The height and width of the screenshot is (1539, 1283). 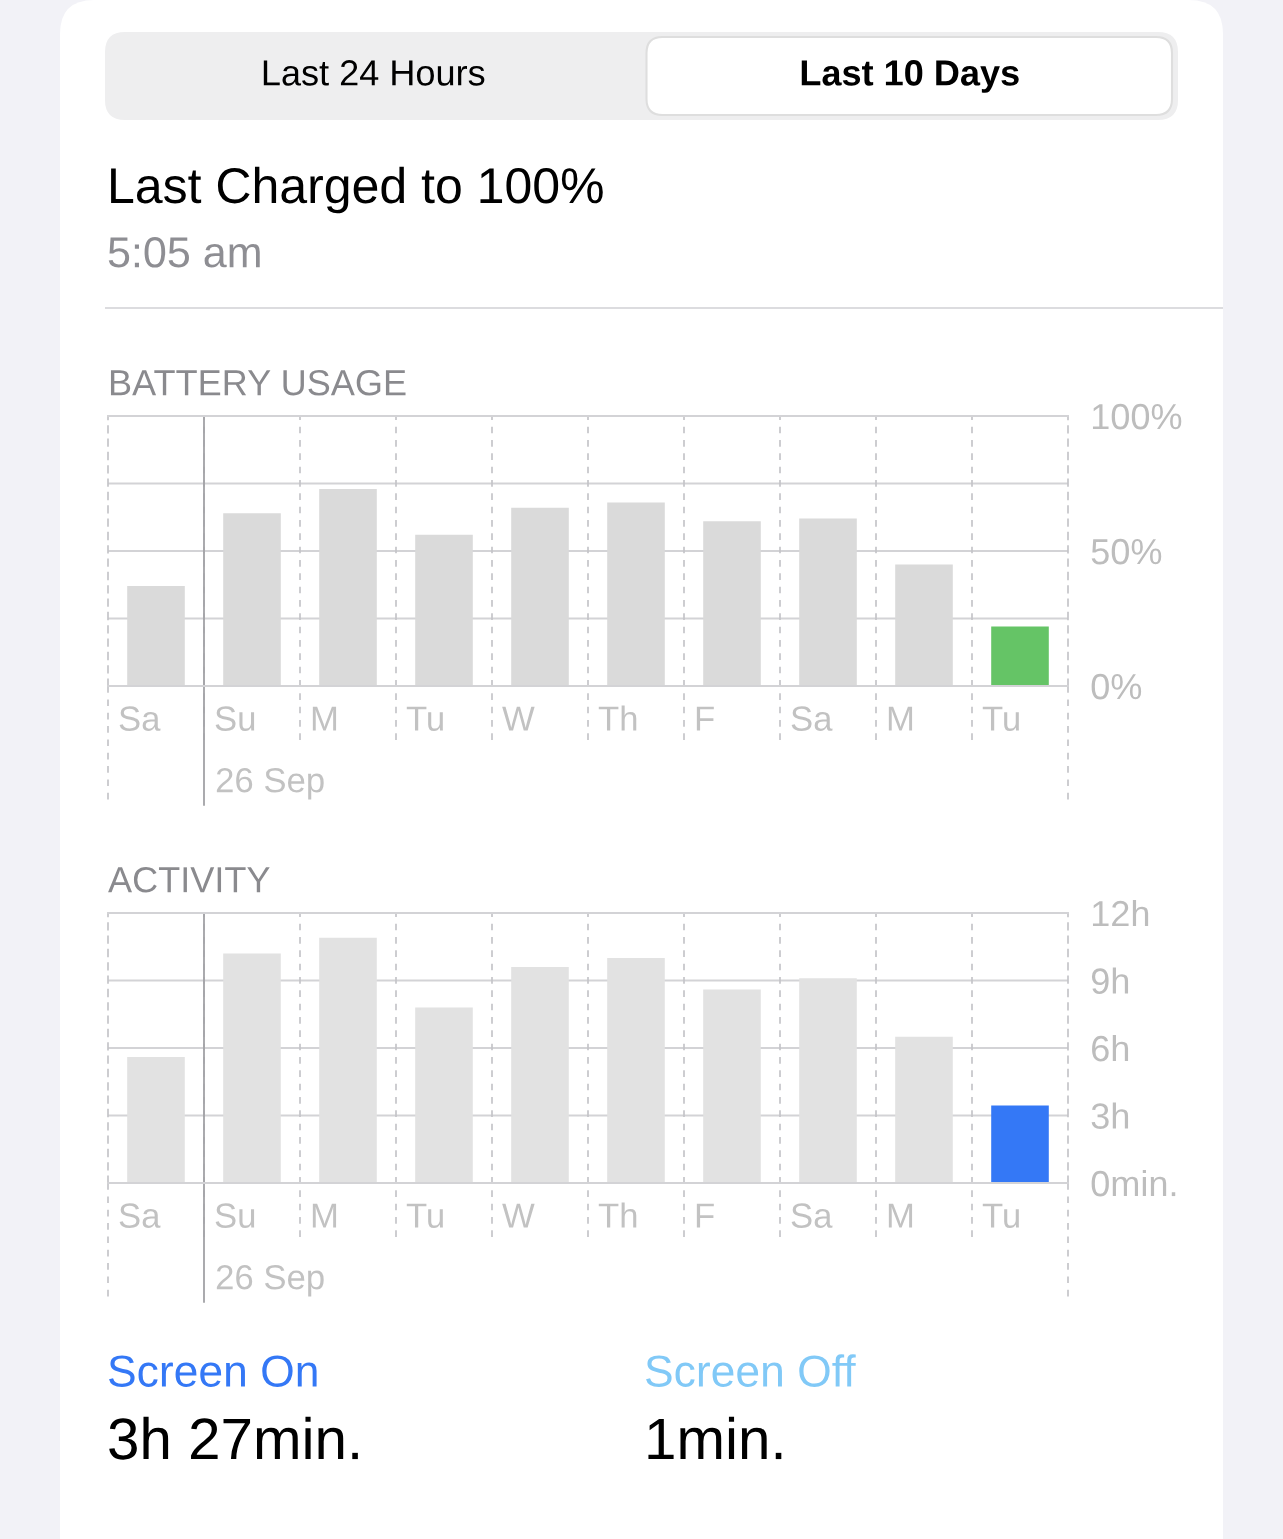 What do you see at coordinates (1116, 686) in the screenshot?
I see `y-tick-label: 0%` at bounding box center [1116, 686].